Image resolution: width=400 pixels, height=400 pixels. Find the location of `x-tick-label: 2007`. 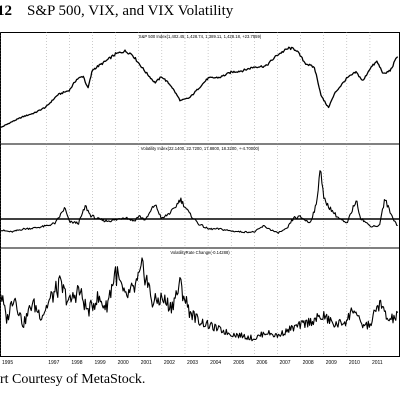

x-tick-label: 2007 is located at coordinates (284, 363).